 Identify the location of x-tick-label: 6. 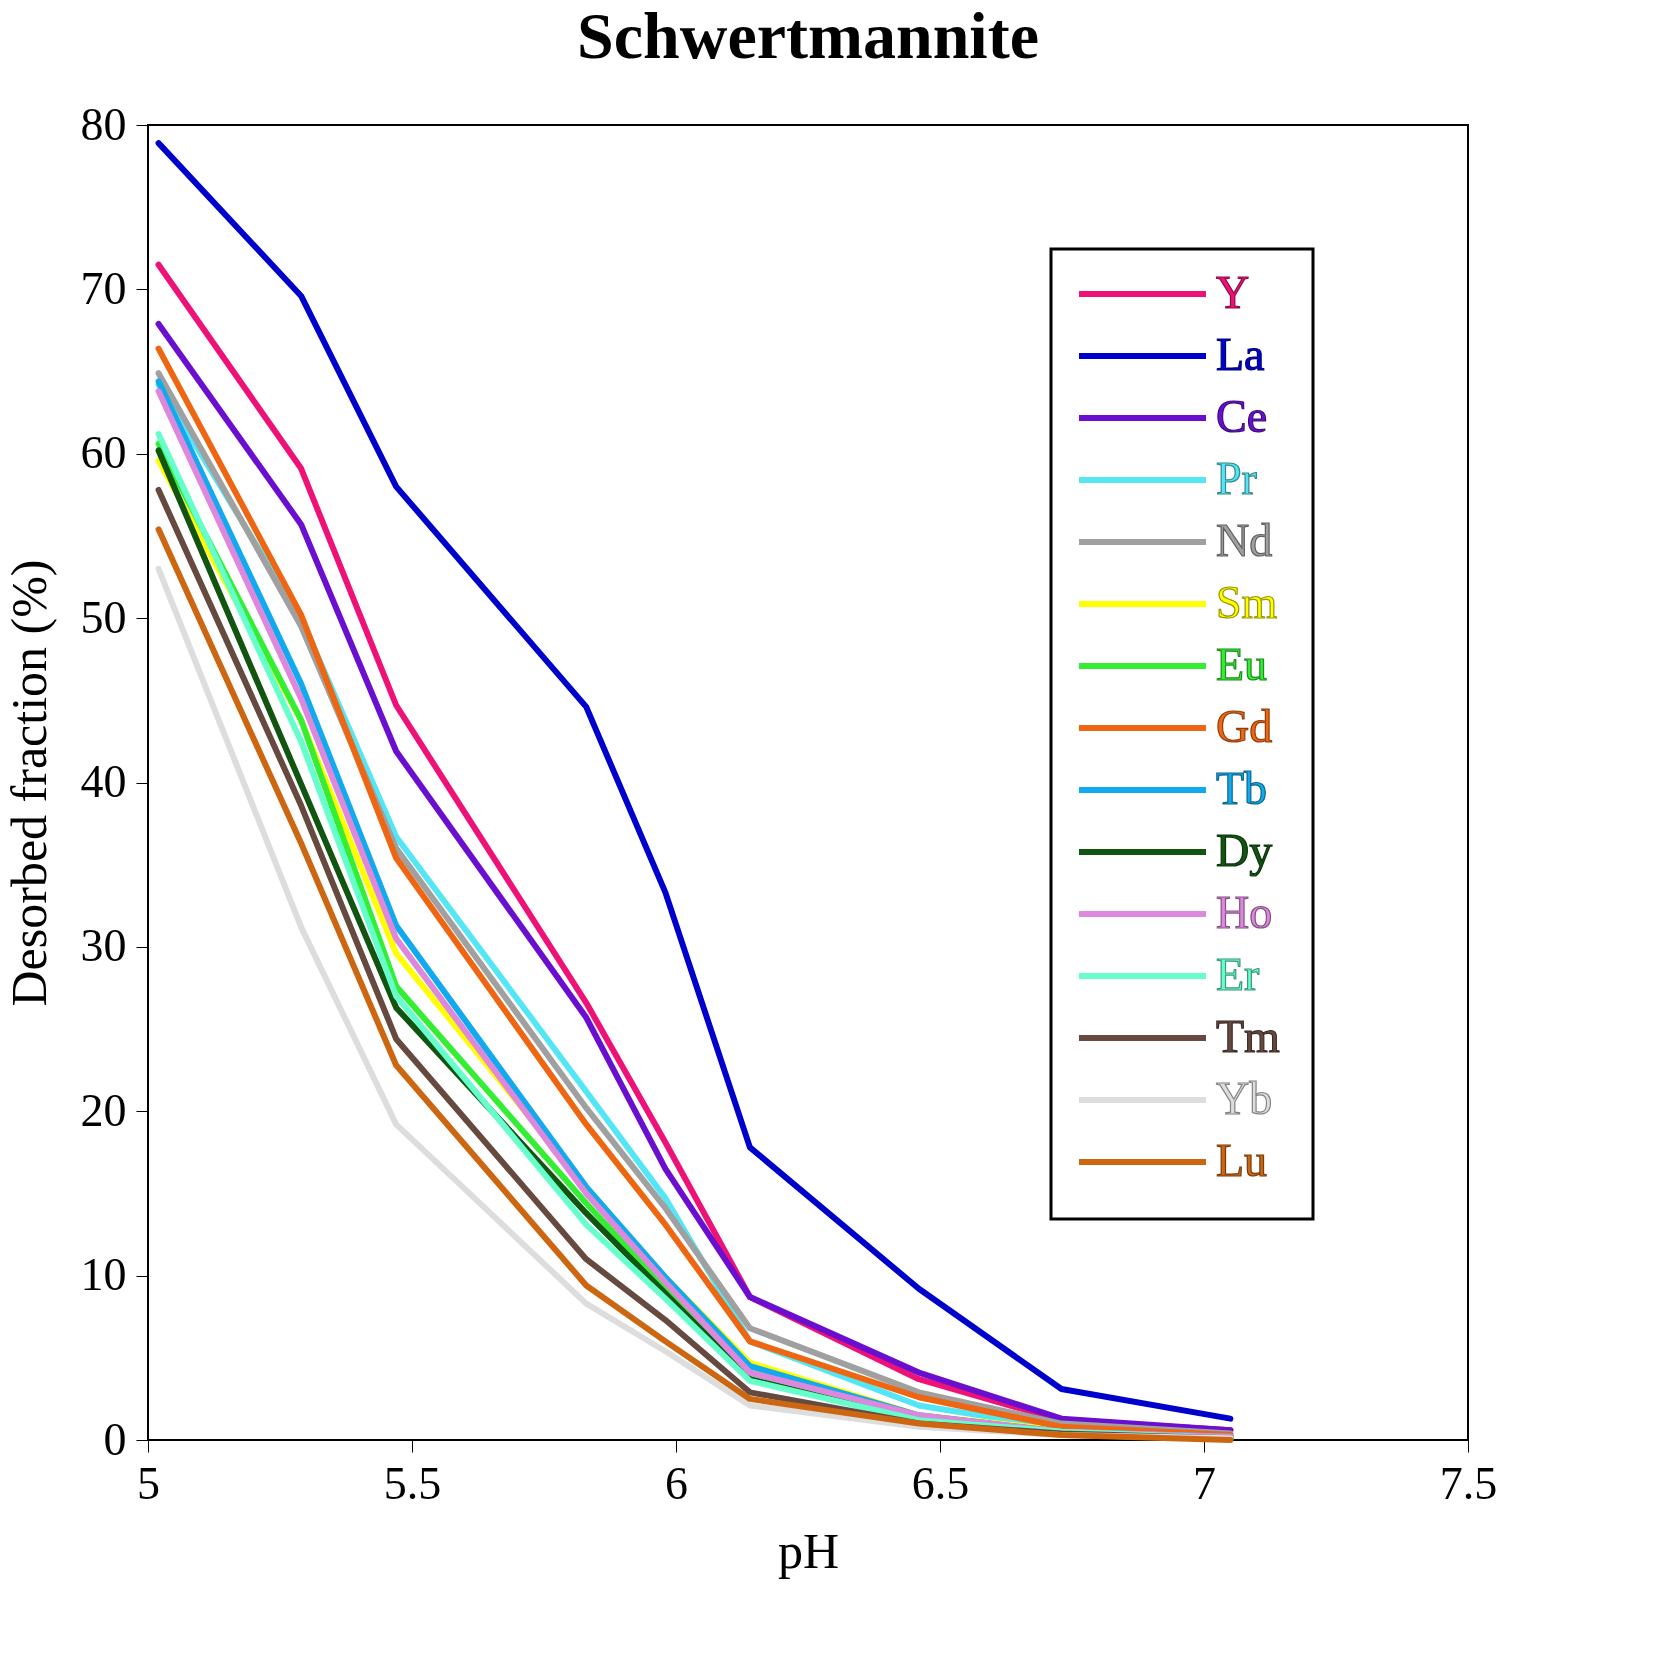
(676, 1483).